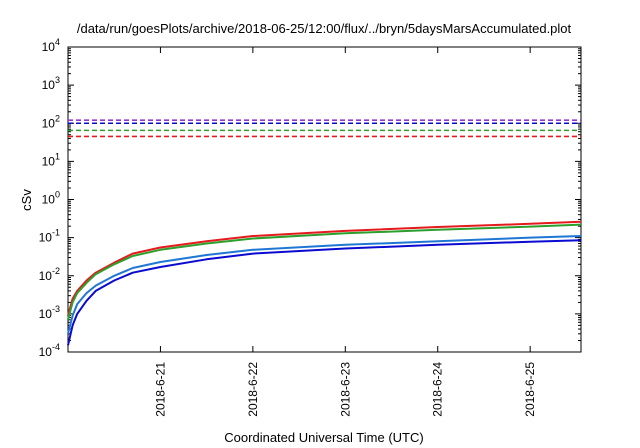  What do you see at coordinates (438, 389) in the screenshot?
I see `x-tick-label: 2018-6-24` at bounding box center [438, 389].